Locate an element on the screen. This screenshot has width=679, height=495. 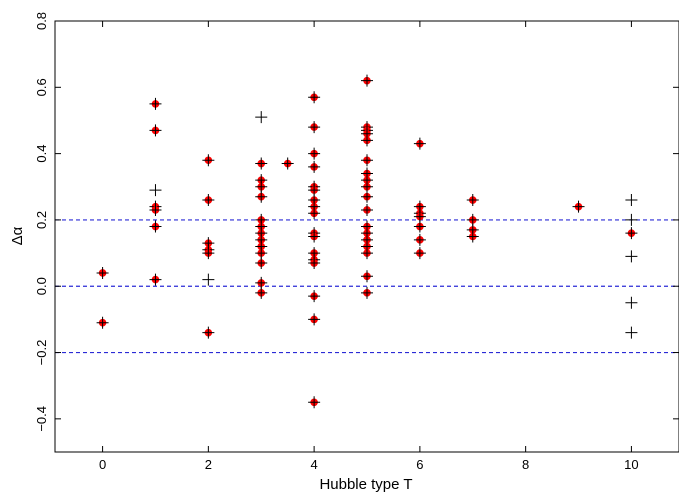
x-tick-label: 2 is located at coordinates (208, 464).